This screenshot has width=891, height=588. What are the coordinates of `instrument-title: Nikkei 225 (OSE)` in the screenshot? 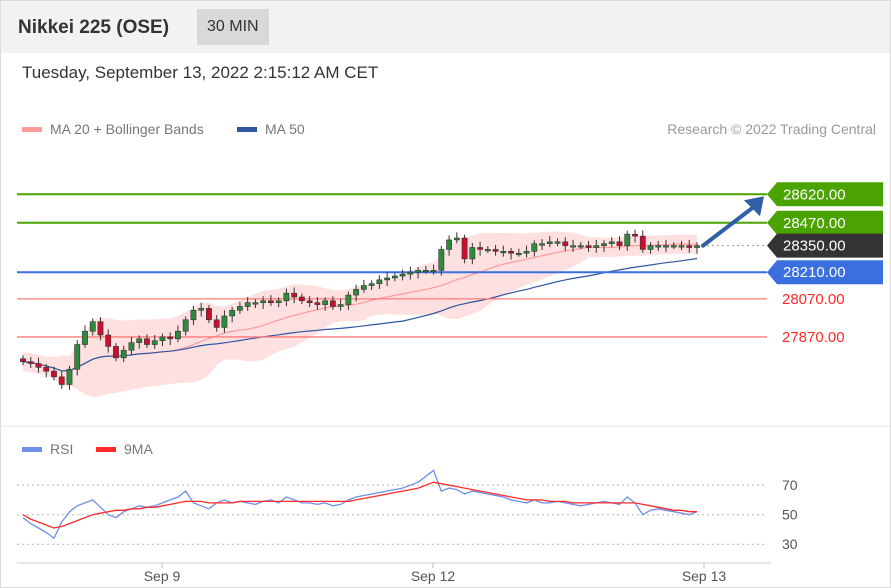 It's located at (94, 27).